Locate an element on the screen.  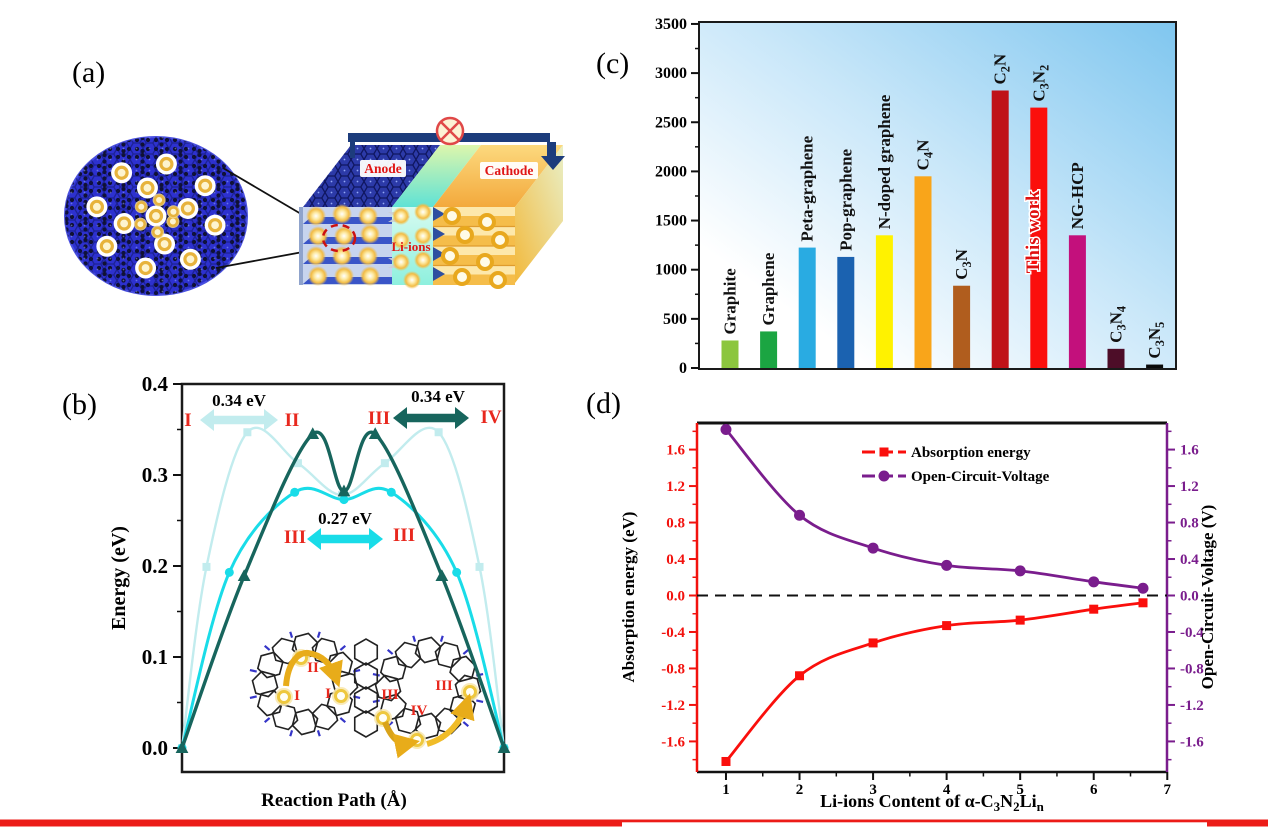
y-tick-label: 1000 is located at coordinates (671, 270).